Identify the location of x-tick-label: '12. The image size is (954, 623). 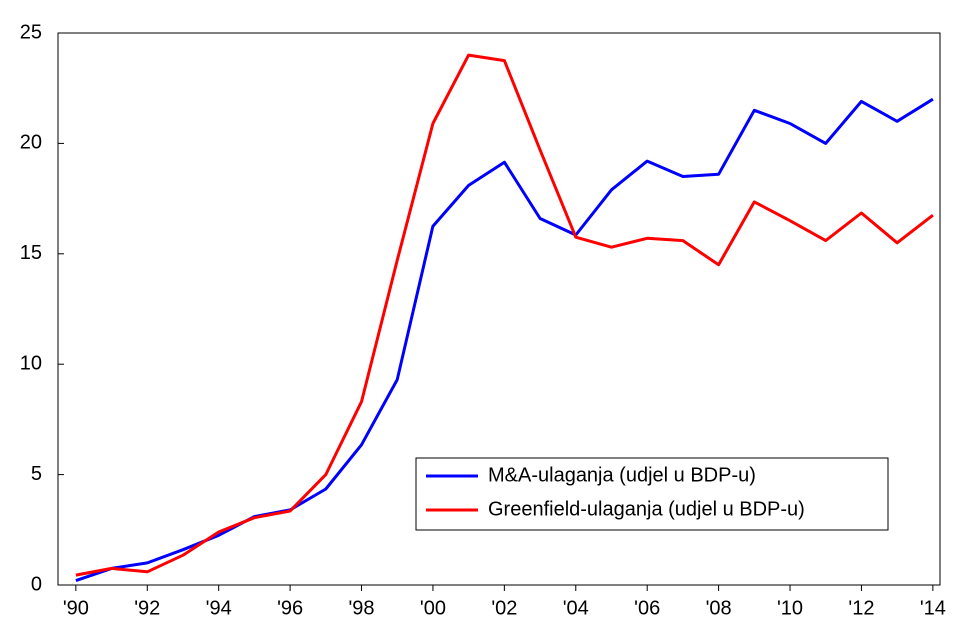
(861, 608).